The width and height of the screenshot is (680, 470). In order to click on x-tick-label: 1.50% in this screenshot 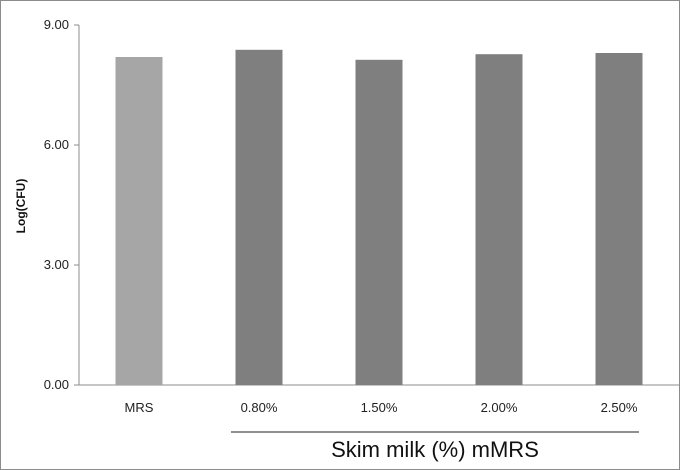, I will do `click(379, 407)`.